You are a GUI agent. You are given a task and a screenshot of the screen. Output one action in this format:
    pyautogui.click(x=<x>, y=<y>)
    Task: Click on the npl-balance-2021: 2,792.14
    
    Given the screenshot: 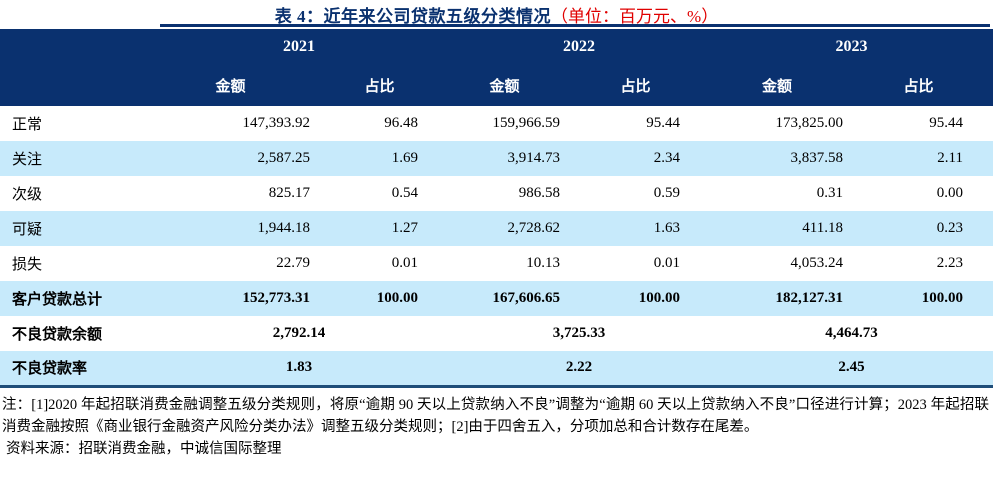 What is the action you would take?
    pyautogui.click(x=299, y=333)
    